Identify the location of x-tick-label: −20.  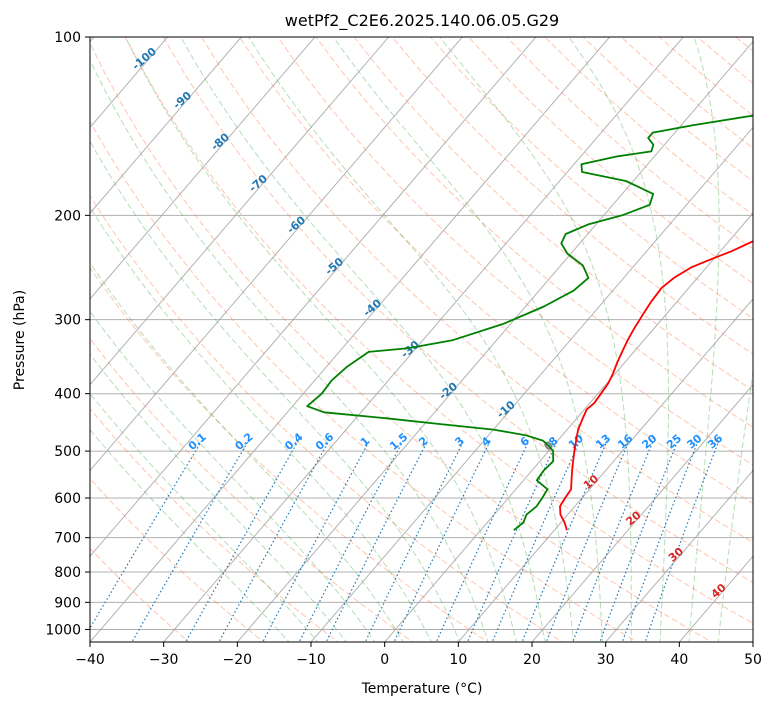
(238, 660).